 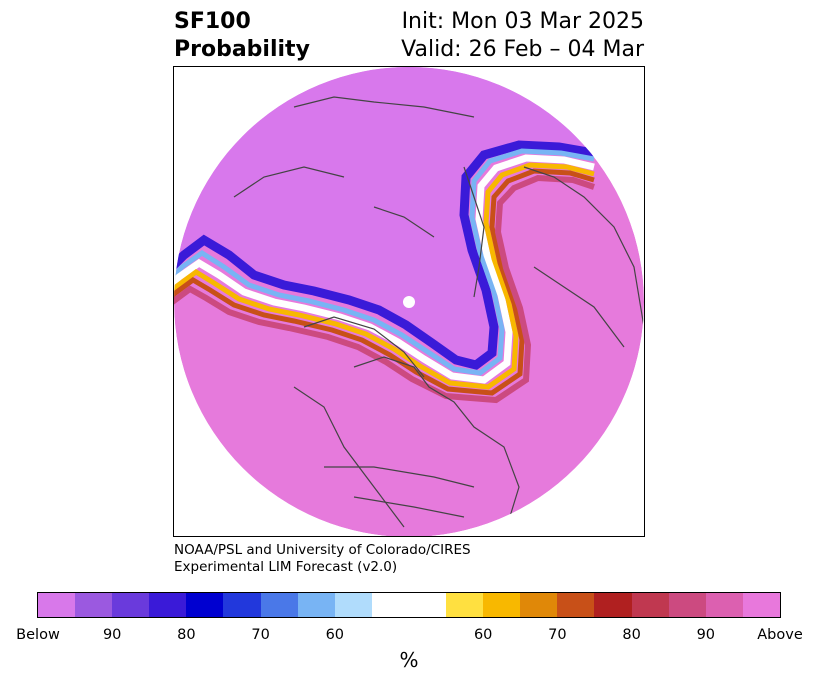 I want to click on colorbar, so click(x=409, y=605).